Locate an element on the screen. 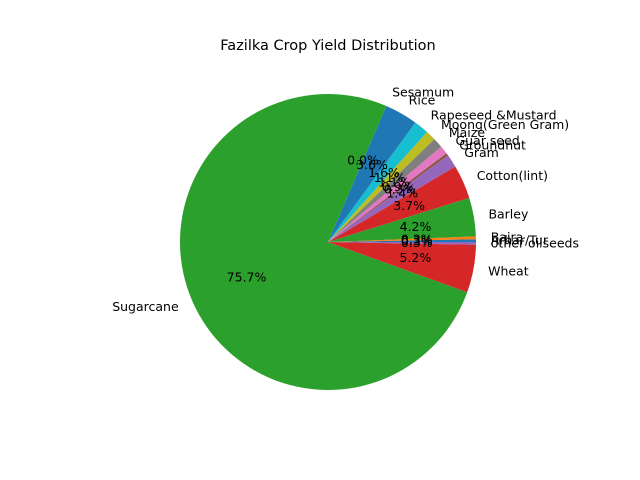 This screenshot has height=480, width=640. pie-slice-other-oilseeds is located at coordinates (402, 243).